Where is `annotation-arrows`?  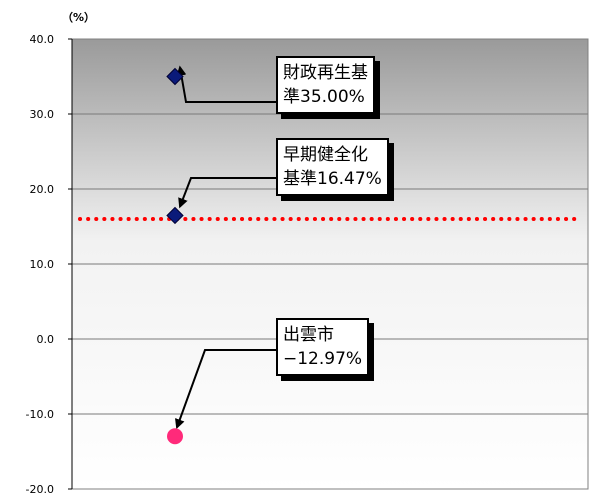 annotation-arrows is located at coordinates (225, 247).